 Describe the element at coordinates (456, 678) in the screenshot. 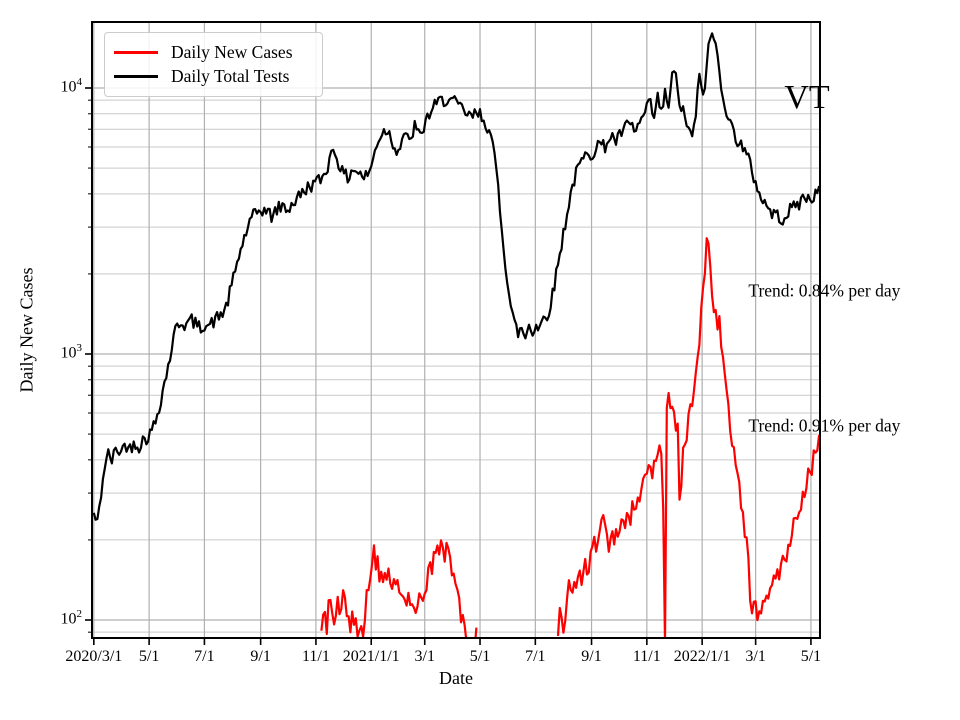

I see `x-axis-label: Date` at that location.